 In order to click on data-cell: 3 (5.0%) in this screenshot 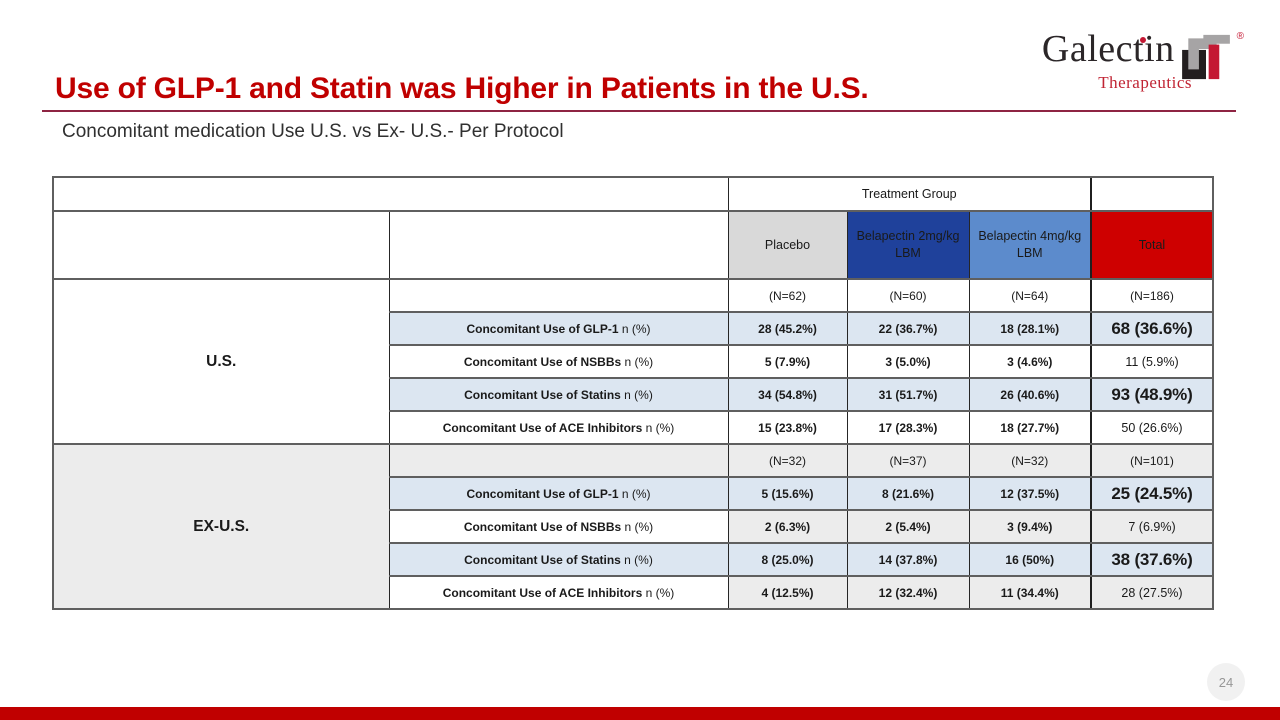, I will do `click(908, 361)`.